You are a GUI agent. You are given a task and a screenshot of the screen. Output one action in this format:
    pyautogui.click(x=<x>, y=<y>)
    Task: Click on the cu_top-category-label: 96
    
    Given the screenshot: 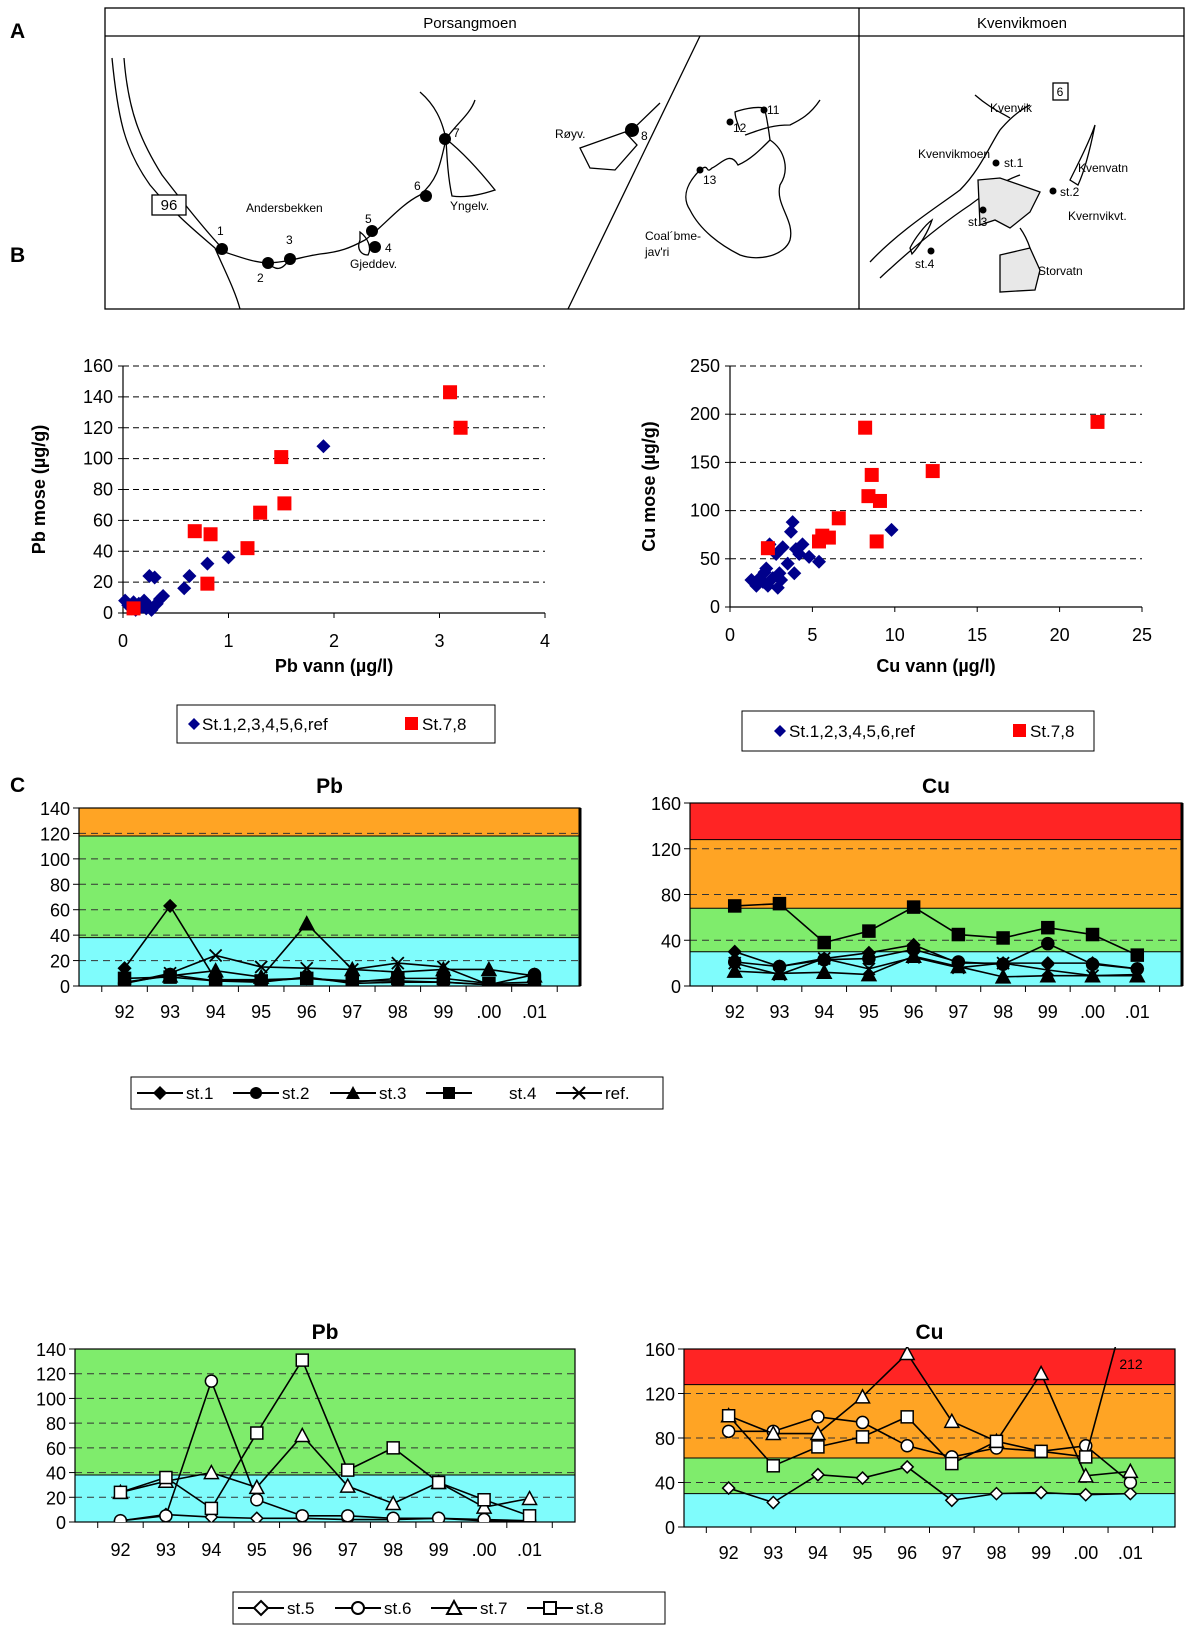 What is the action you would take?
    pyautogui.click(x=914, y=1012)
    